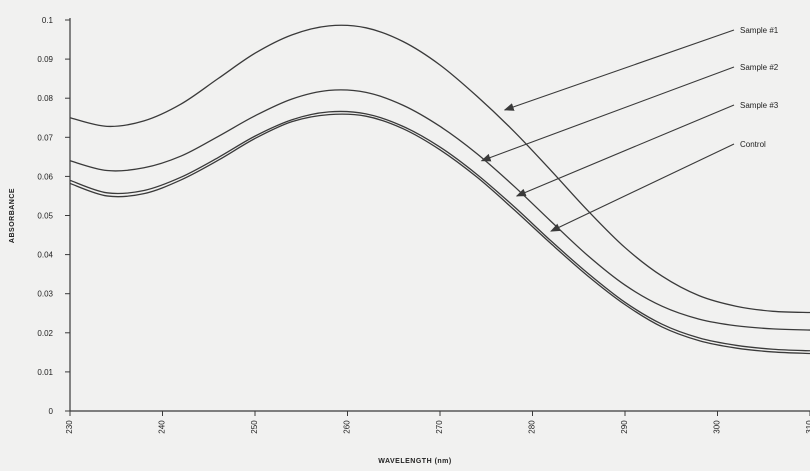  Describe the element at coordinates (439, 427) in the screenshot. I see `x-tick-label: 270` at that location.